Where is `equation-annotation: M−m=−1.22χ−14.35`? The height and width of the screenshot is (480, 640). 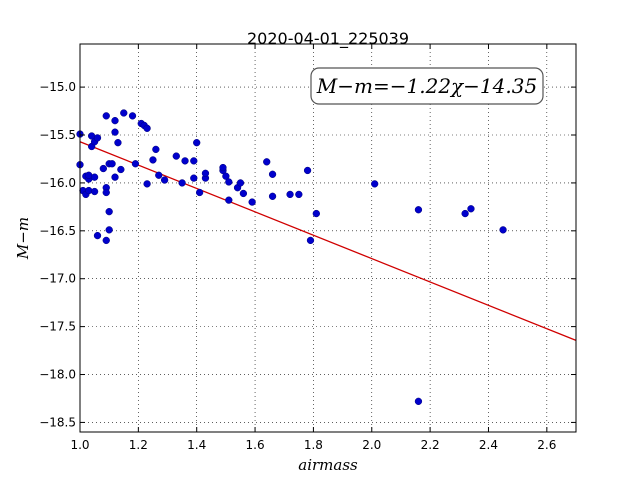 equation-annotation: M−m=−1.22χ−14.35 is located at coordinates (427, 86).